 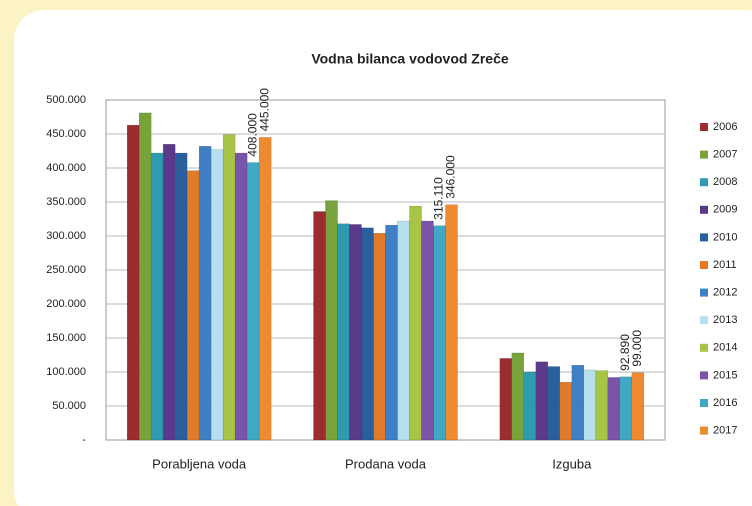 I want to click on y-tick-label: 100.000, so click(x=66, y=372).